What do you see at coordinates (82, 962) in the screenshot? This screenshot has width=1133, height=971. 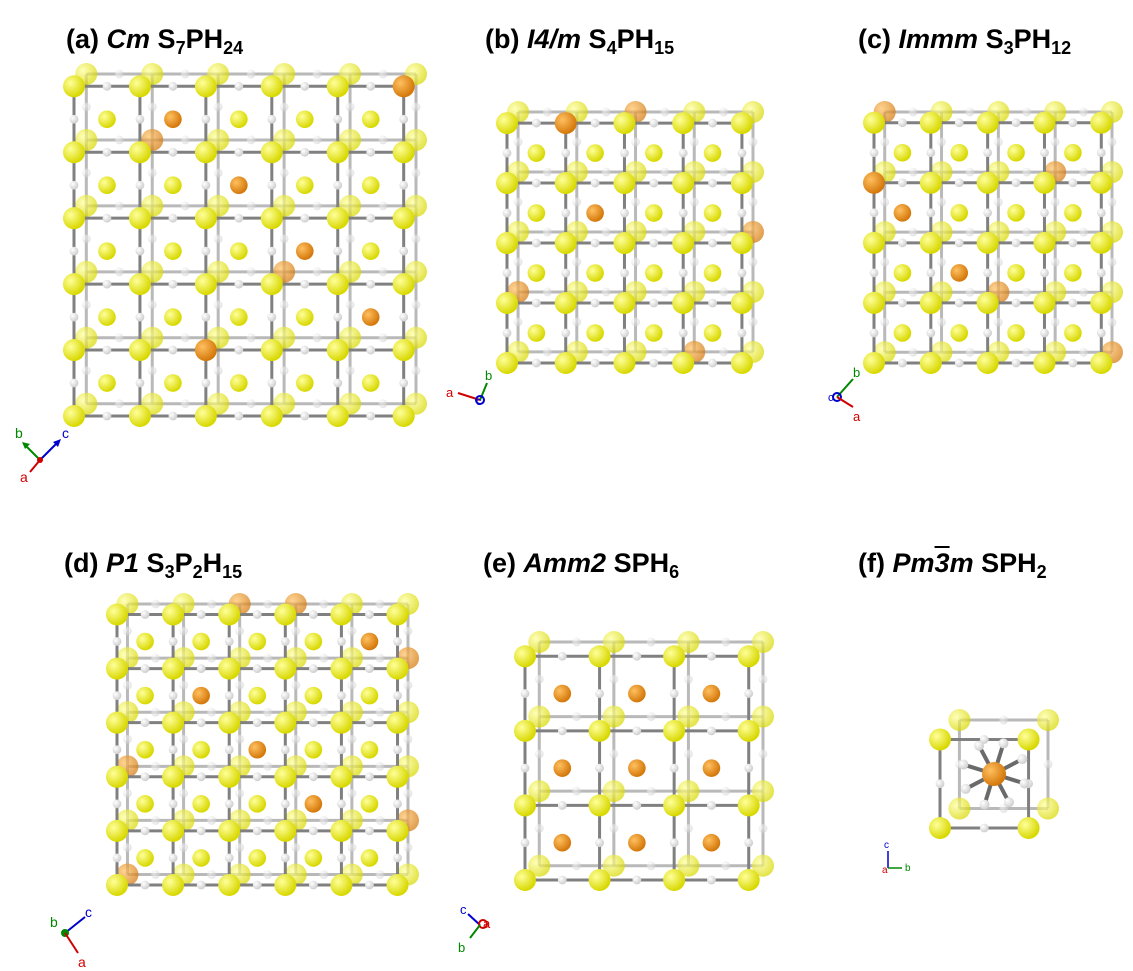 I see `axis-a-label: a` at bounding box center [82, 962].